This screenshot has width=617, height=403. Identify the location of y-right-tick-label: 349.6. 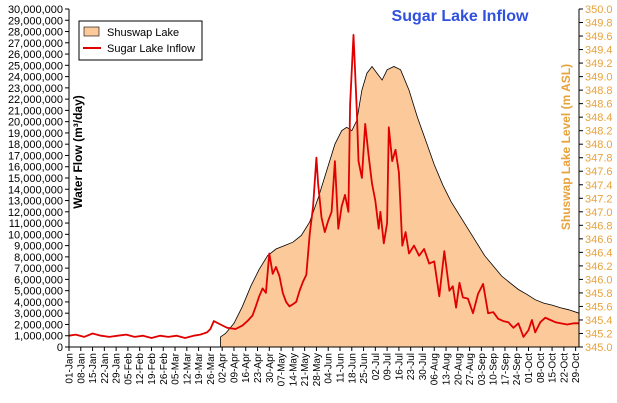
(599, 37).